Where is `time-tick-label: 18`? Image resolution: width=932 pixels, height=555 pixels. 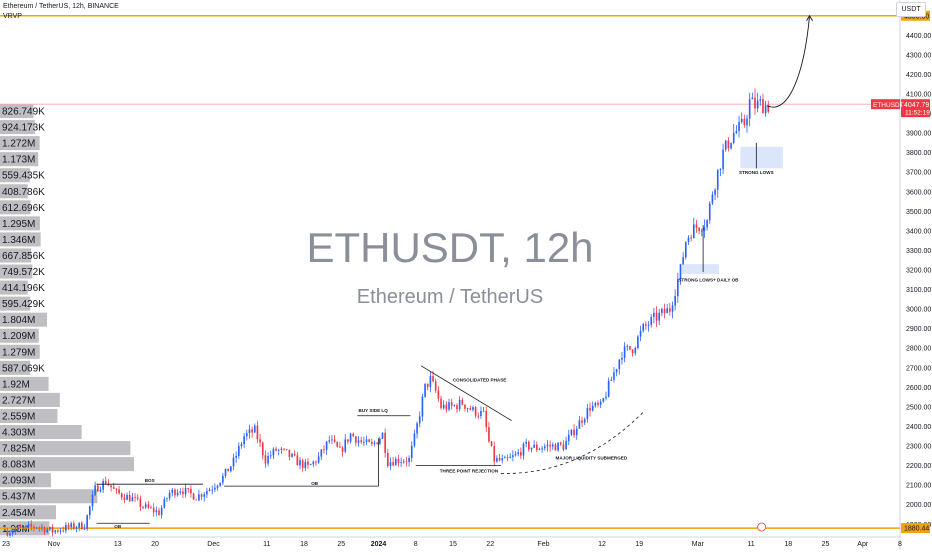
time-tick-label: 18 is located at coordinates (788, 544).